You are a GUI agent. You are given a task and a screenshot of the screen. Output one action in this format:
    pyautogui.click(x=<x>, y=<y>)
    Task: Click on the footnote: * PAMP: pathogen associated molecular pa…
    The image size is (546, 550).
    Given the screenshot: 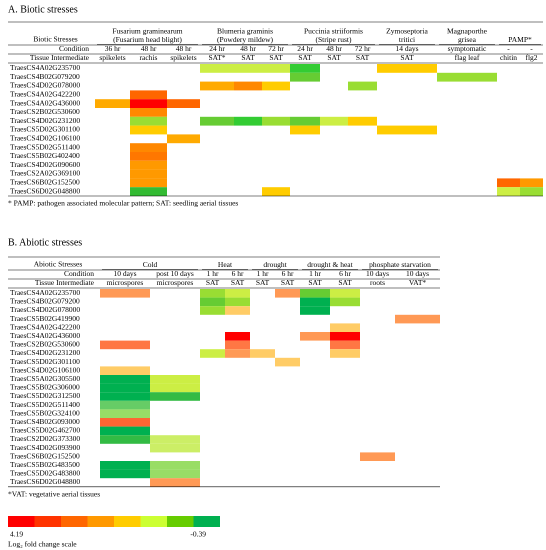 What is the action you would take?
    pyautogui.click(x=123, y=203)
    